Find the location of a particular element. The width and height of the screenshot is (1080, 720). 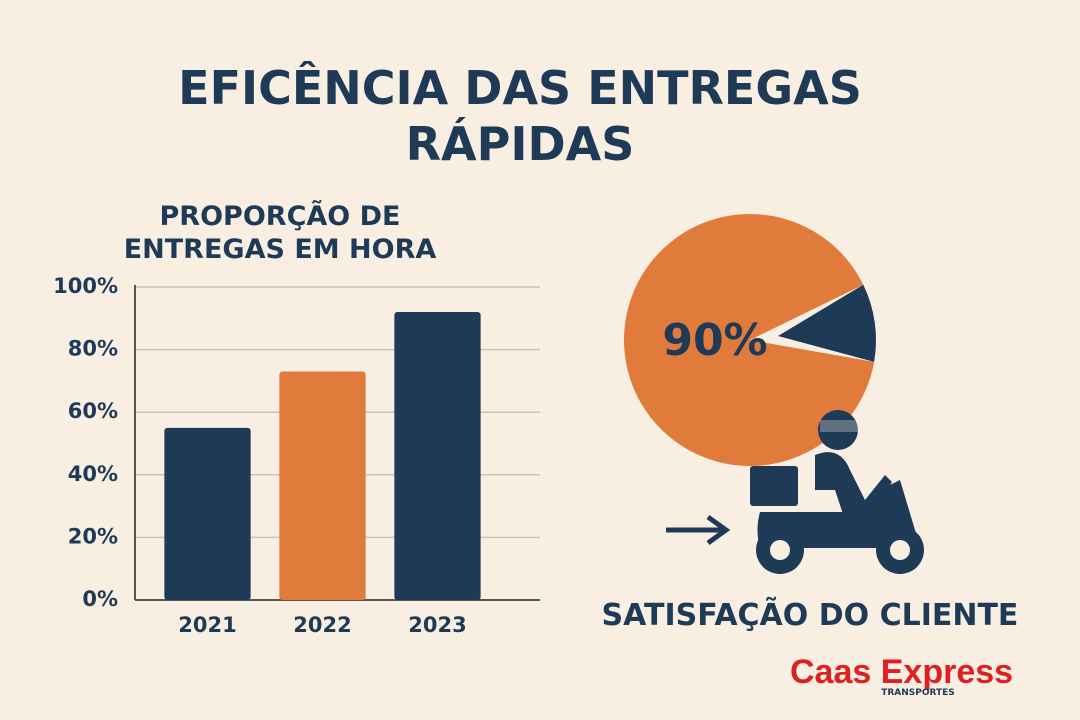

x-tick-label: 2021 is located at coordinates (207, 625).